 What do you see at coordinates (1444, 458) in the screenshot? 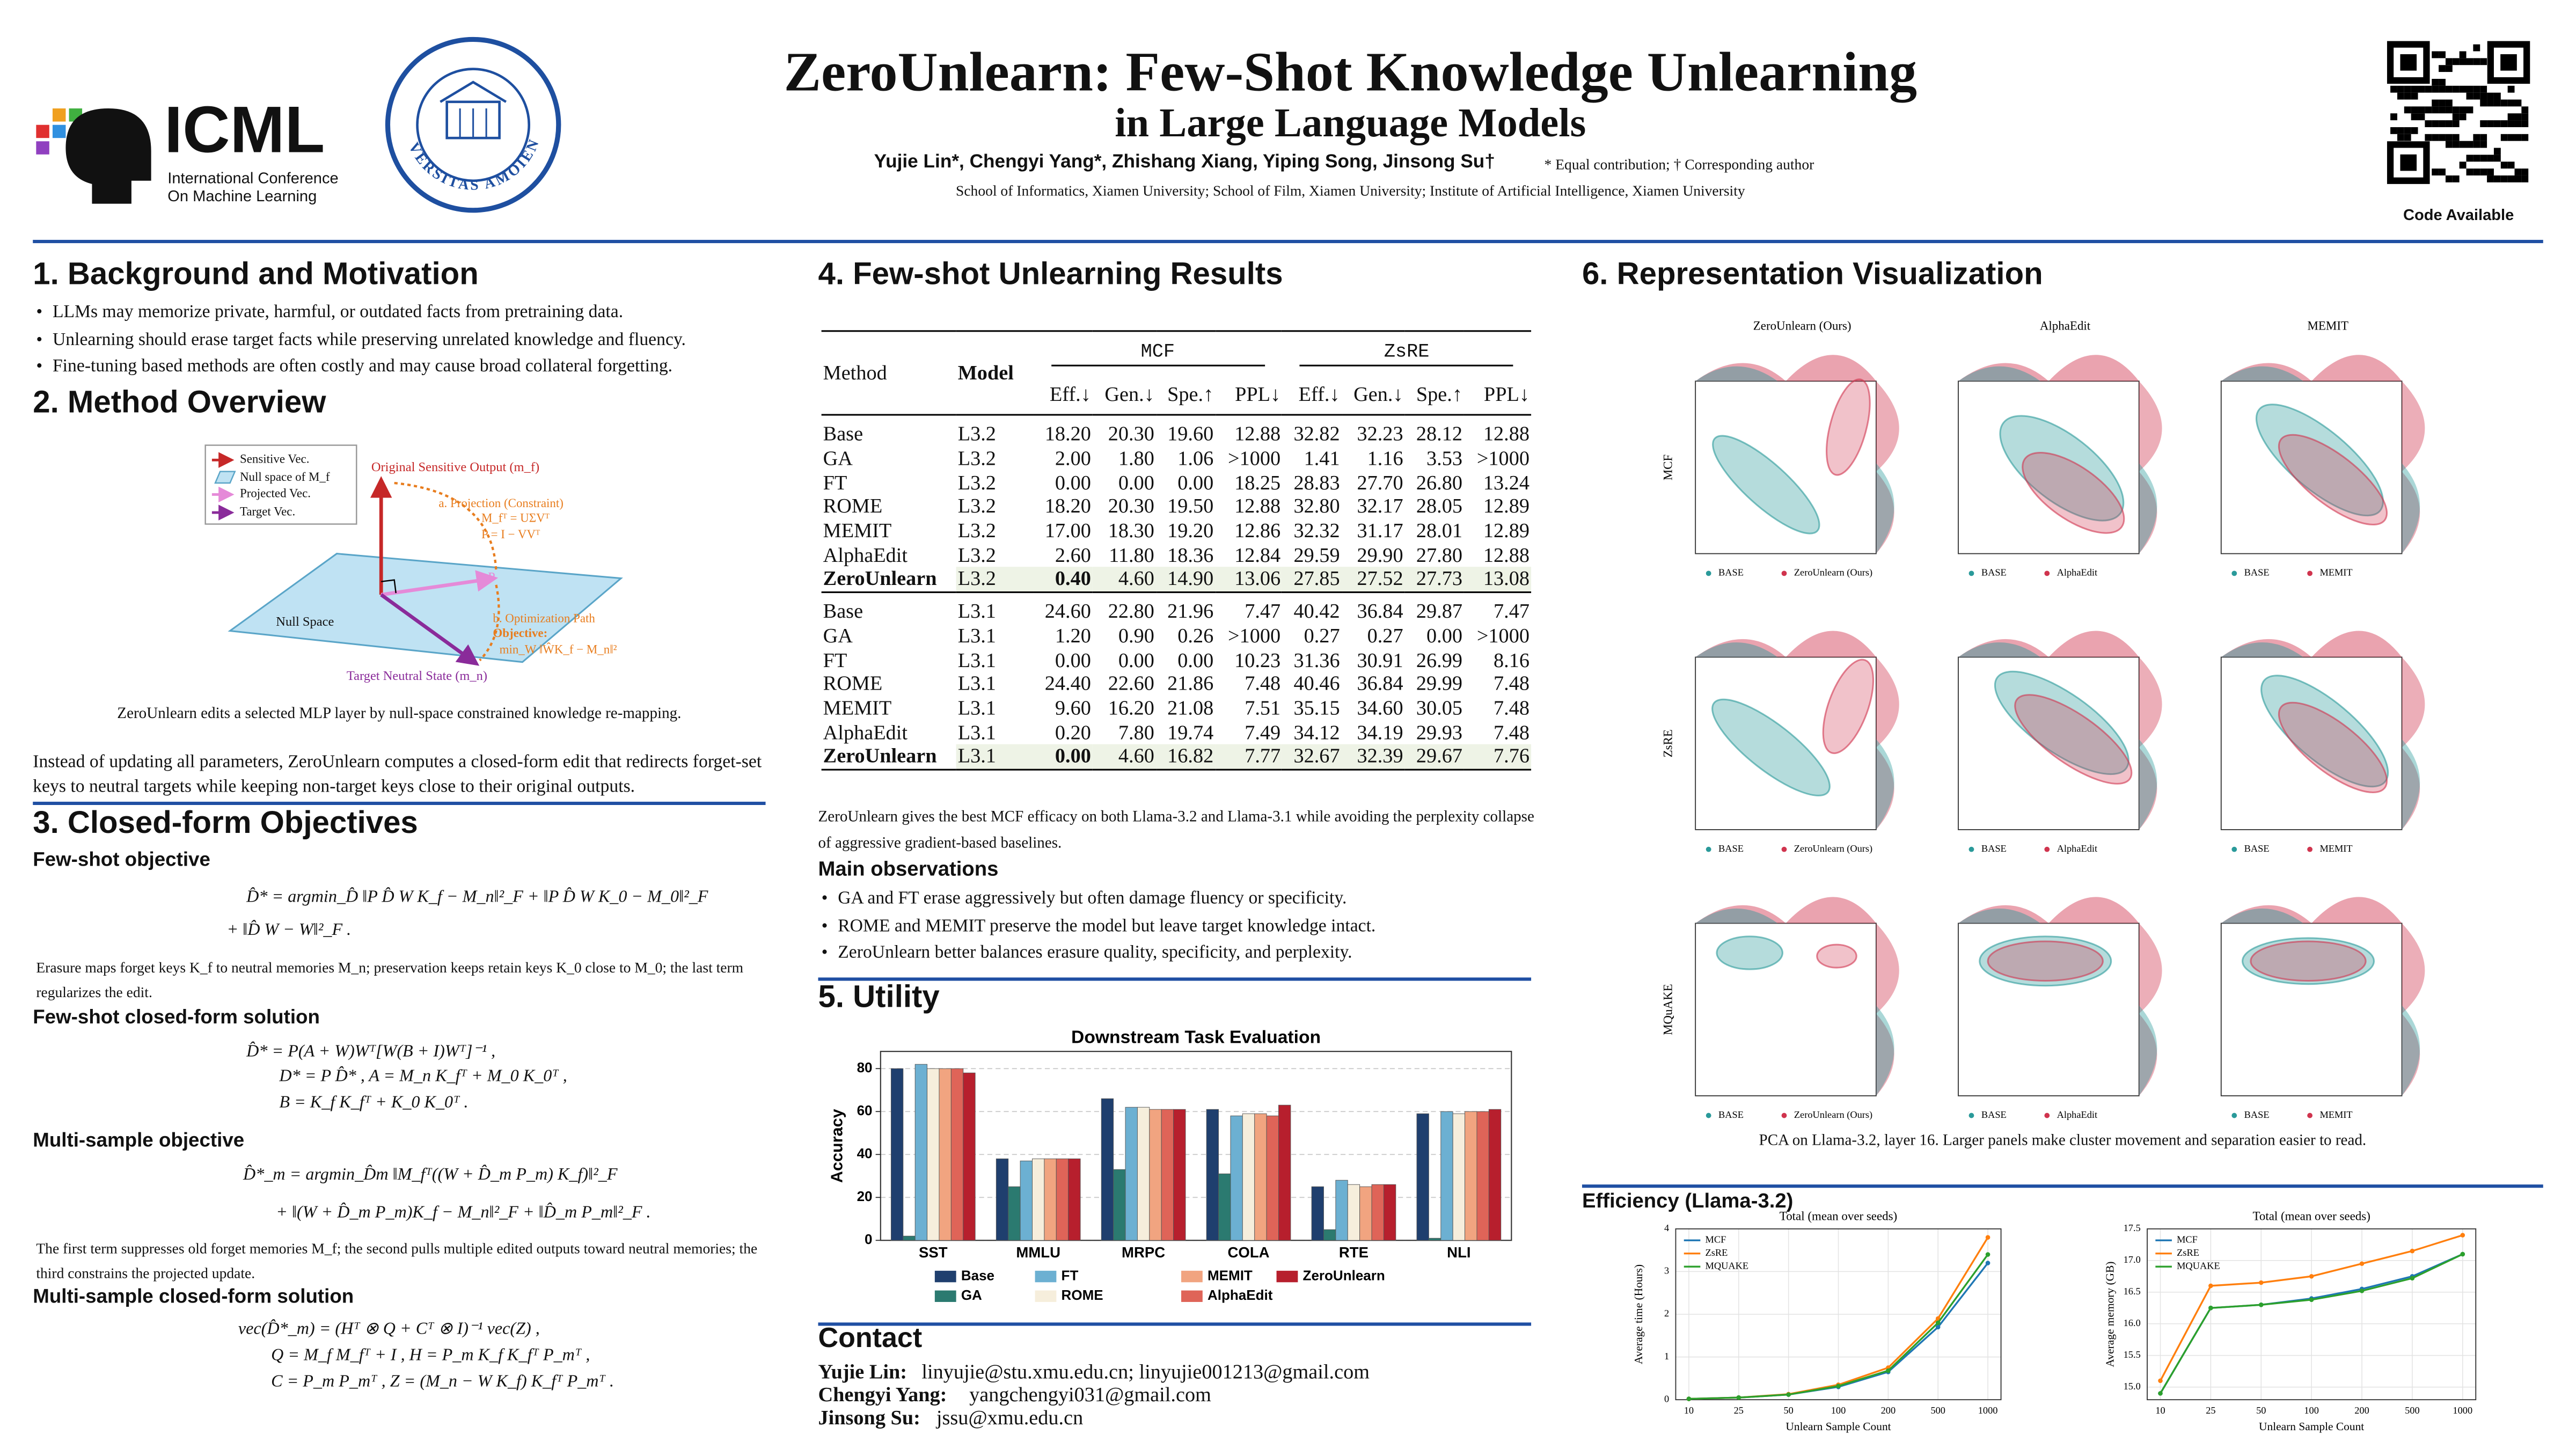
I see `table-cell: 3.53` at bounding box center [1444, 458].